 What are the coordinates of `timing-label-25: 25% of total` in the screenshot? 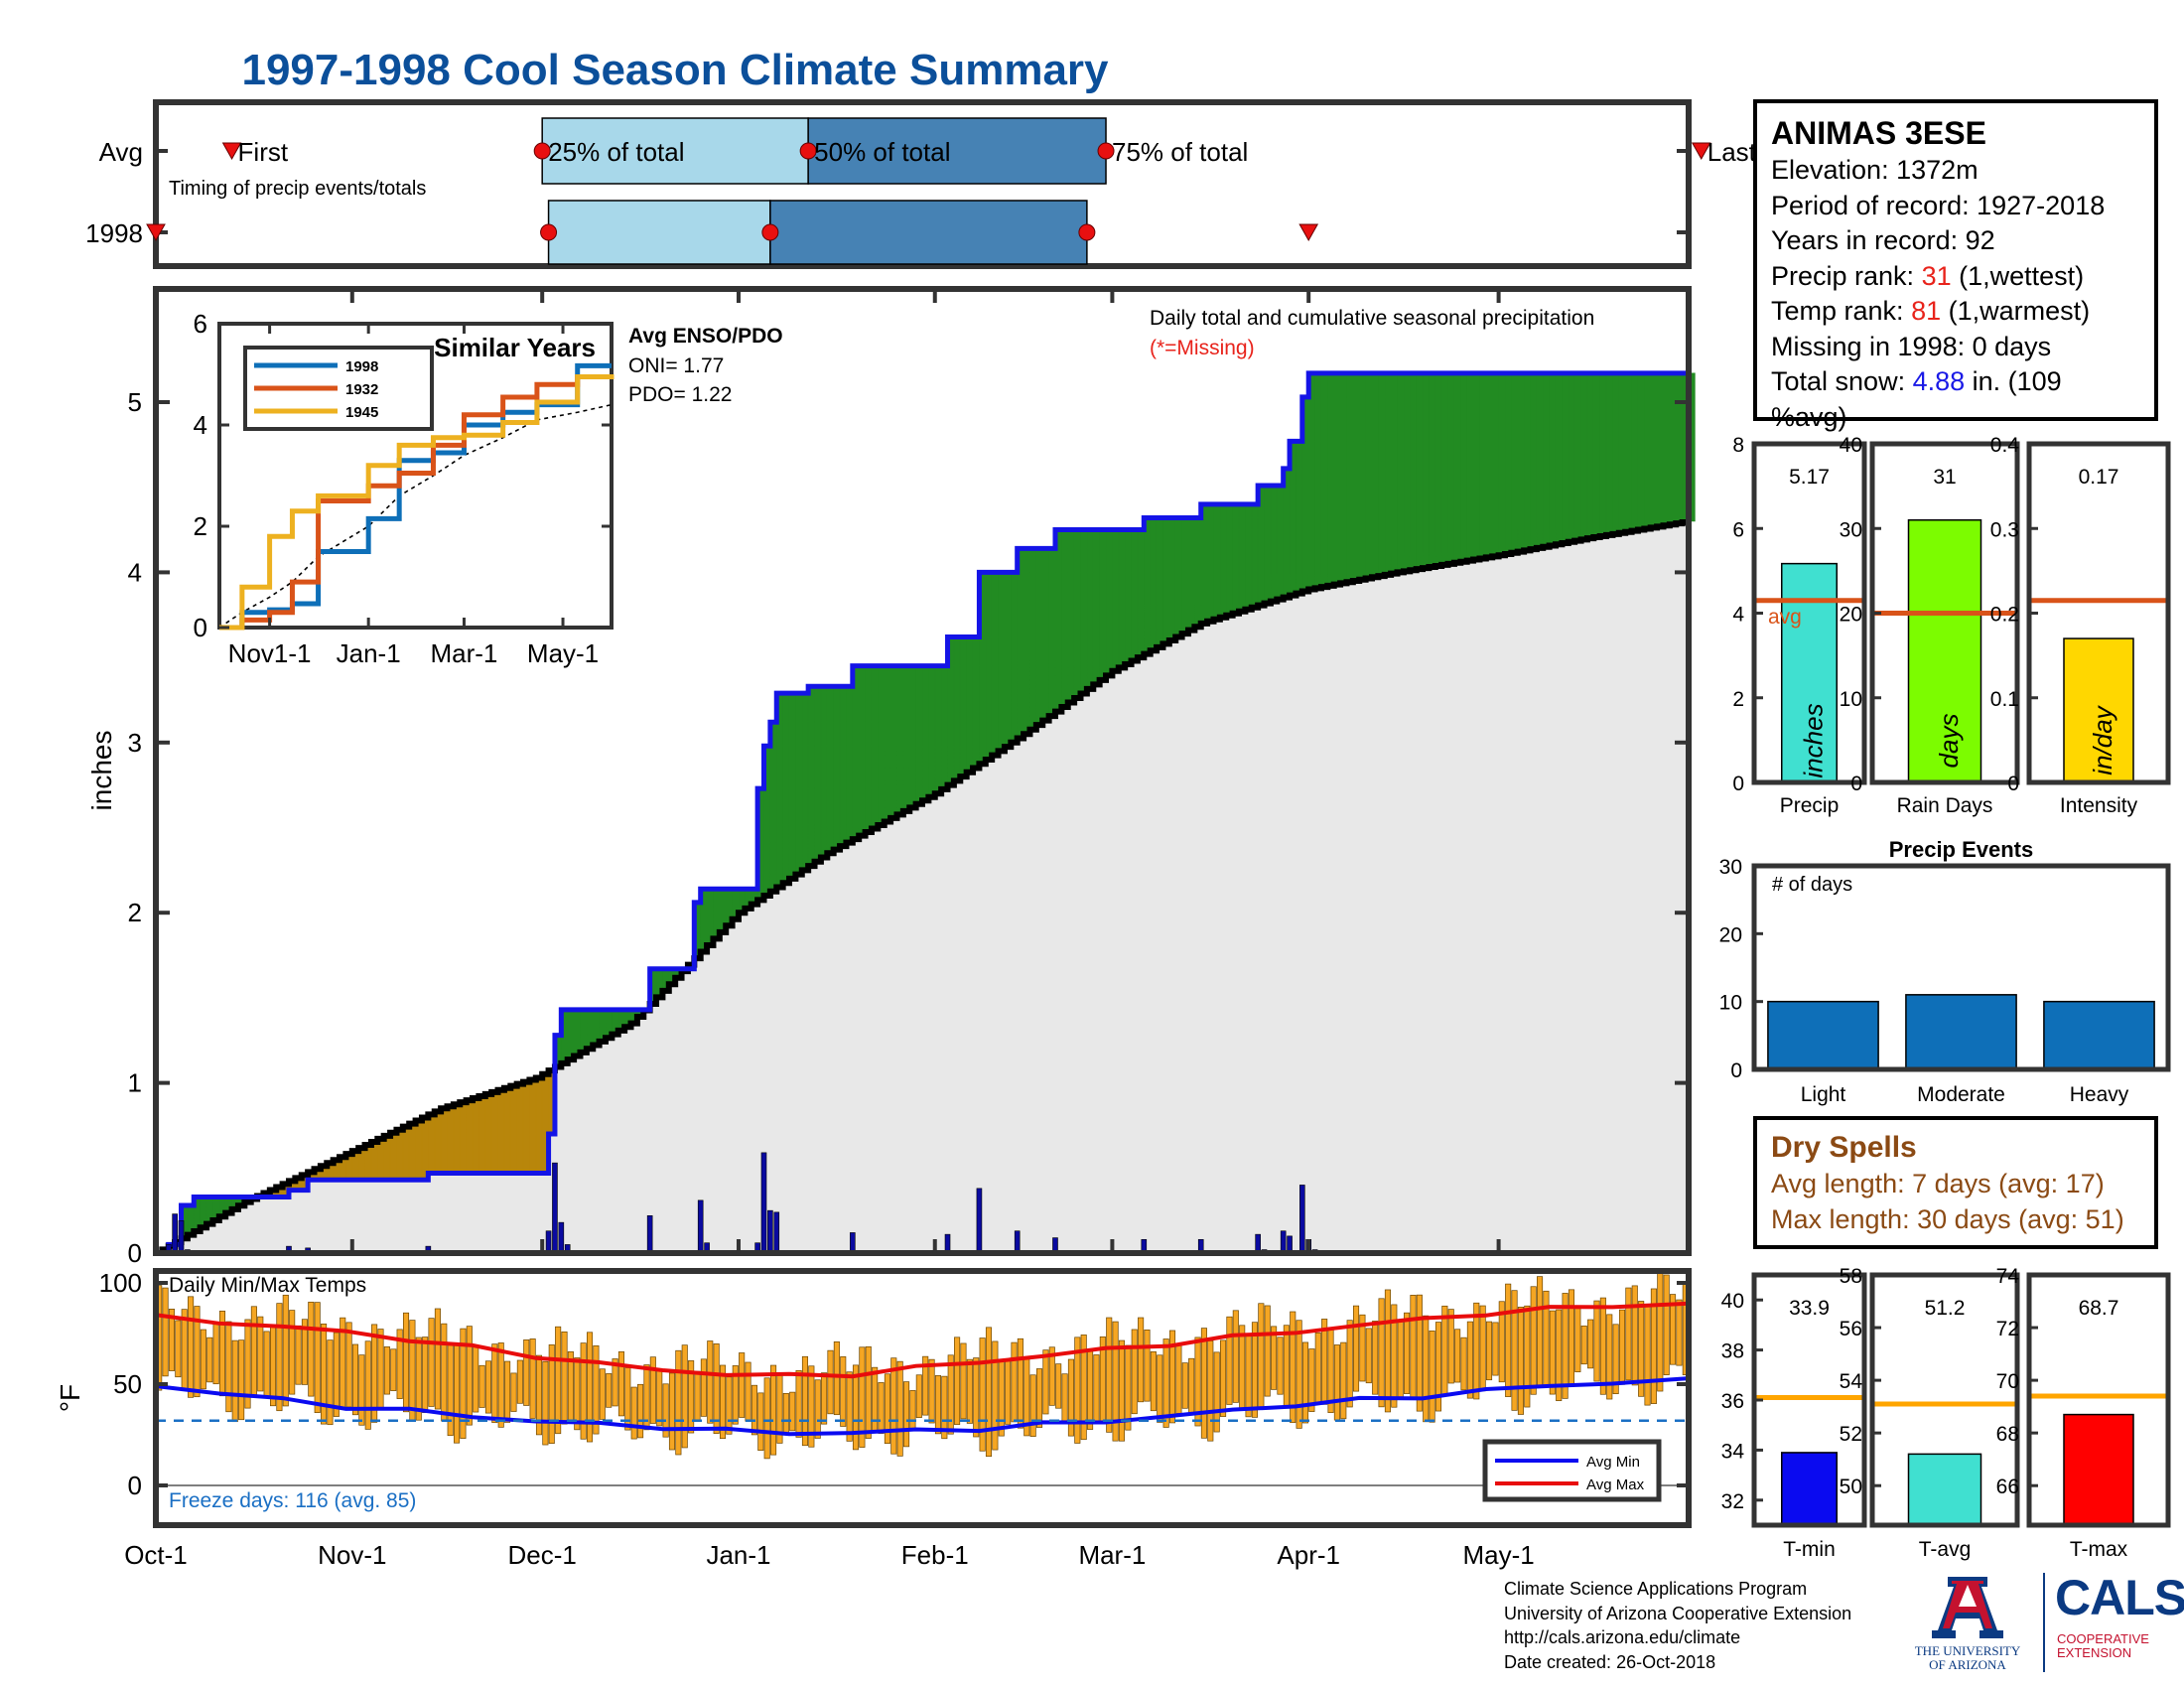 It's located at (616, 152).